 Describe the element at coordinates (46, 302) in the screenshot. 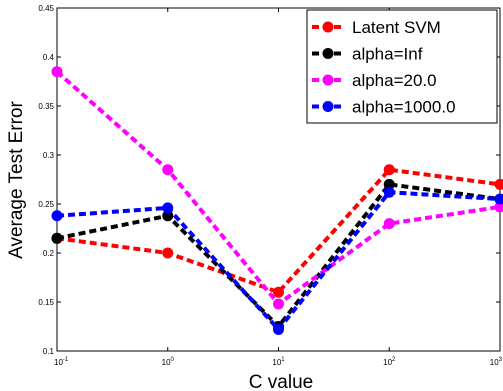

I see `y-tick-label: 0.15` at that location.